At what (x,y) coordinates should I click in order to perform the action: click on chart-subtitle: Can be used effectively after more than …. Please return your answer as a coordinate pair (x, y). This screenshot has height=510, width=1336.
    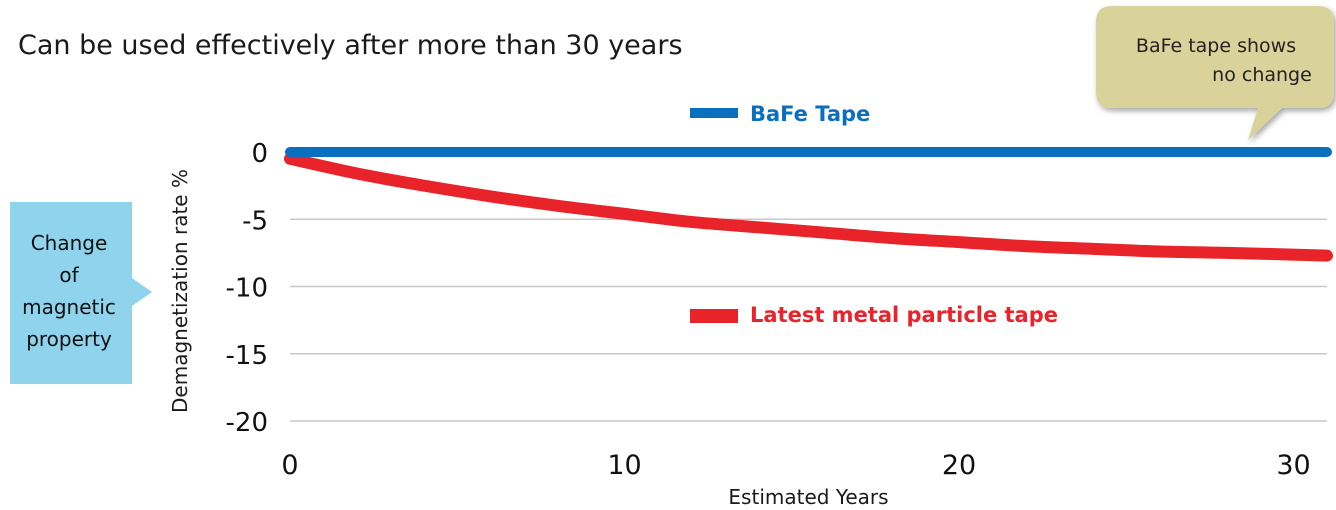
    Looking at the image, I should click on (350, 45).